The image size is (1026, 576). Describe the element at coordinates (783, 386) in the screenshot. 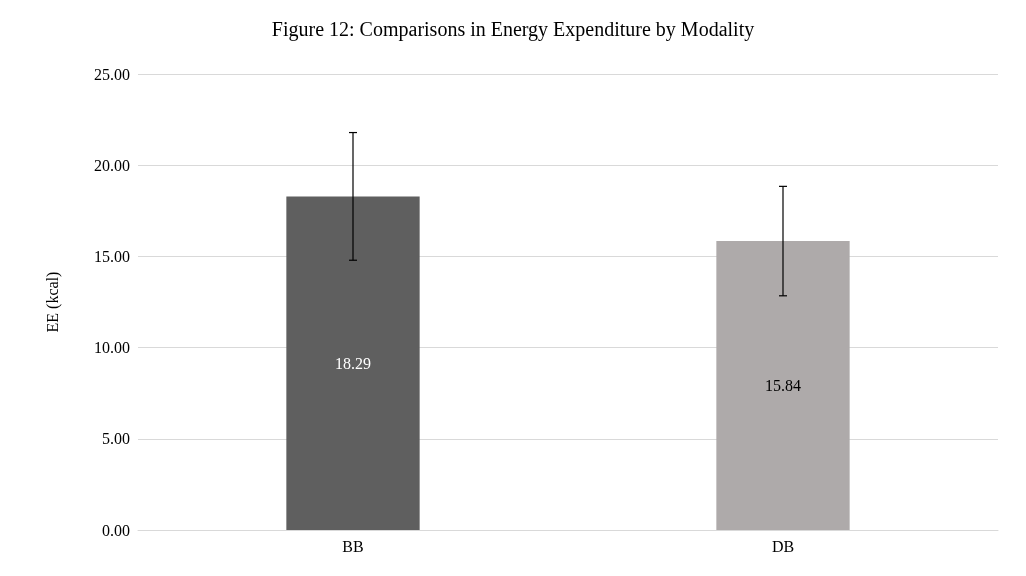

I see `data-label: 15.84` at that location.